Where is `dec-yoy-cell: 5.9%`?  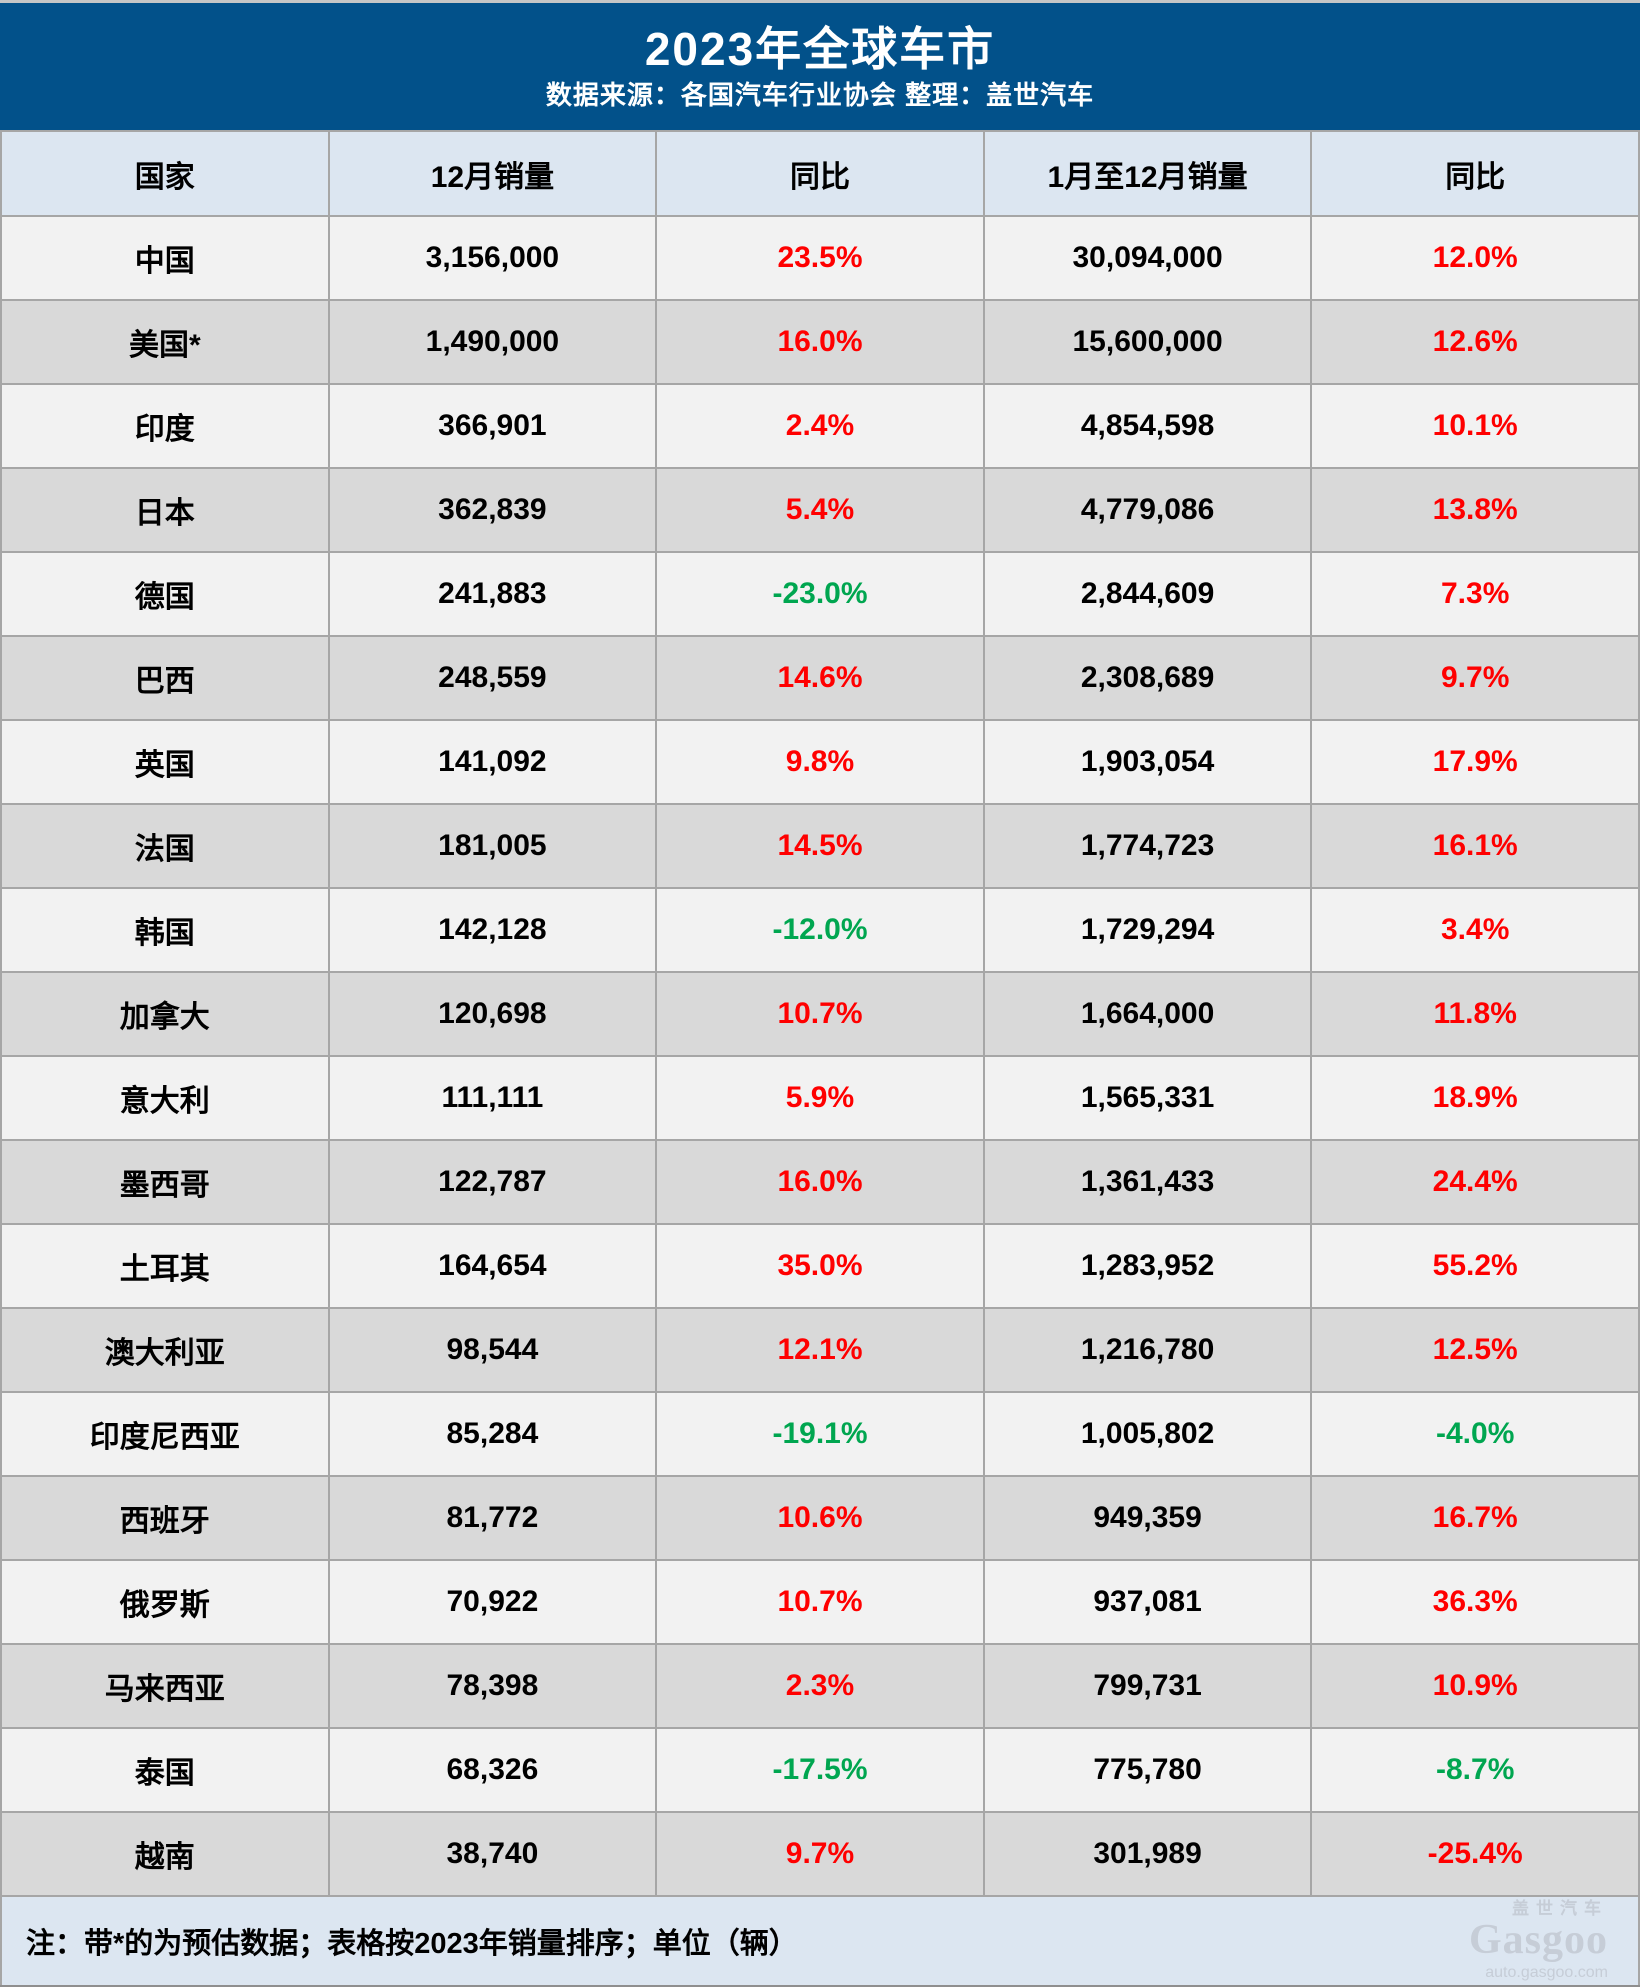 dec-yoy-cell: 5.9% is located at coordinates (820, 1098).